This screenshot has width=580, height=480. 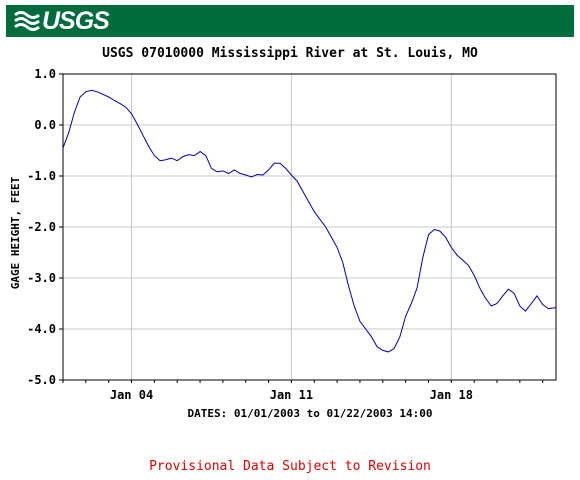 I want to click on y-tick-label: -4.0, so click(x=41, y=329).